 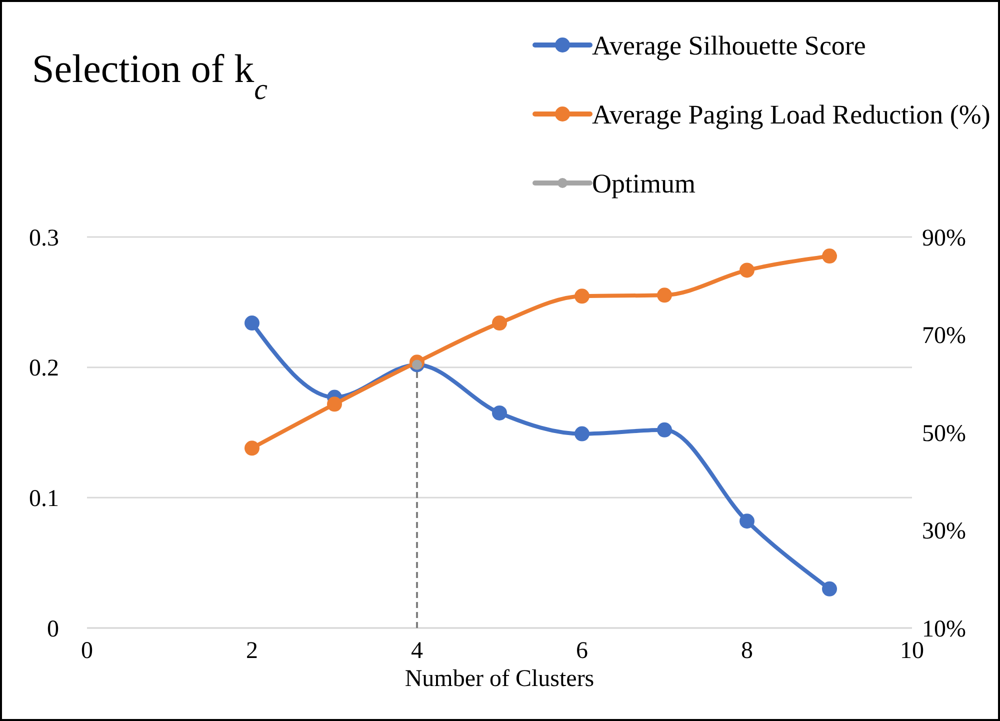 What do you see at coordinates (944, 531) in the screenshot?
I see `y2-tick-label: 30%` at bounding box center [944, 531].